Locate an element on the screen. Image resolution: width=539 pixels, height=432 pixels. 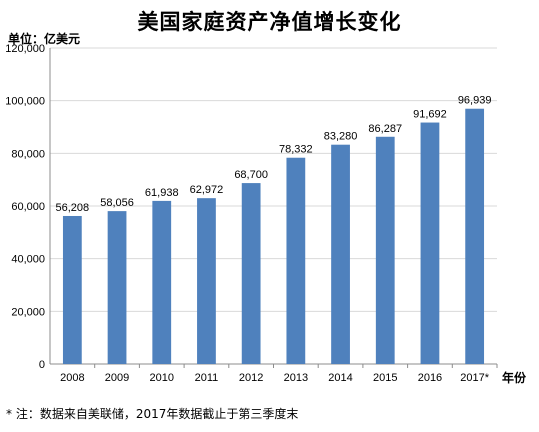
data-label: 91,692 is located at coordinates (430, 115).